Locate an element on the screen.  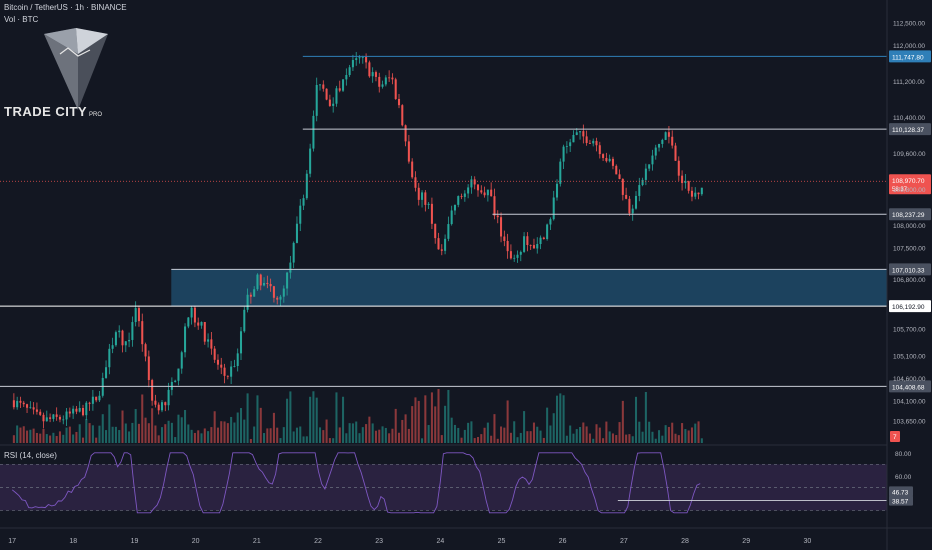
rsi-reference-label: 38.57 is located at coordinates (900, 502).